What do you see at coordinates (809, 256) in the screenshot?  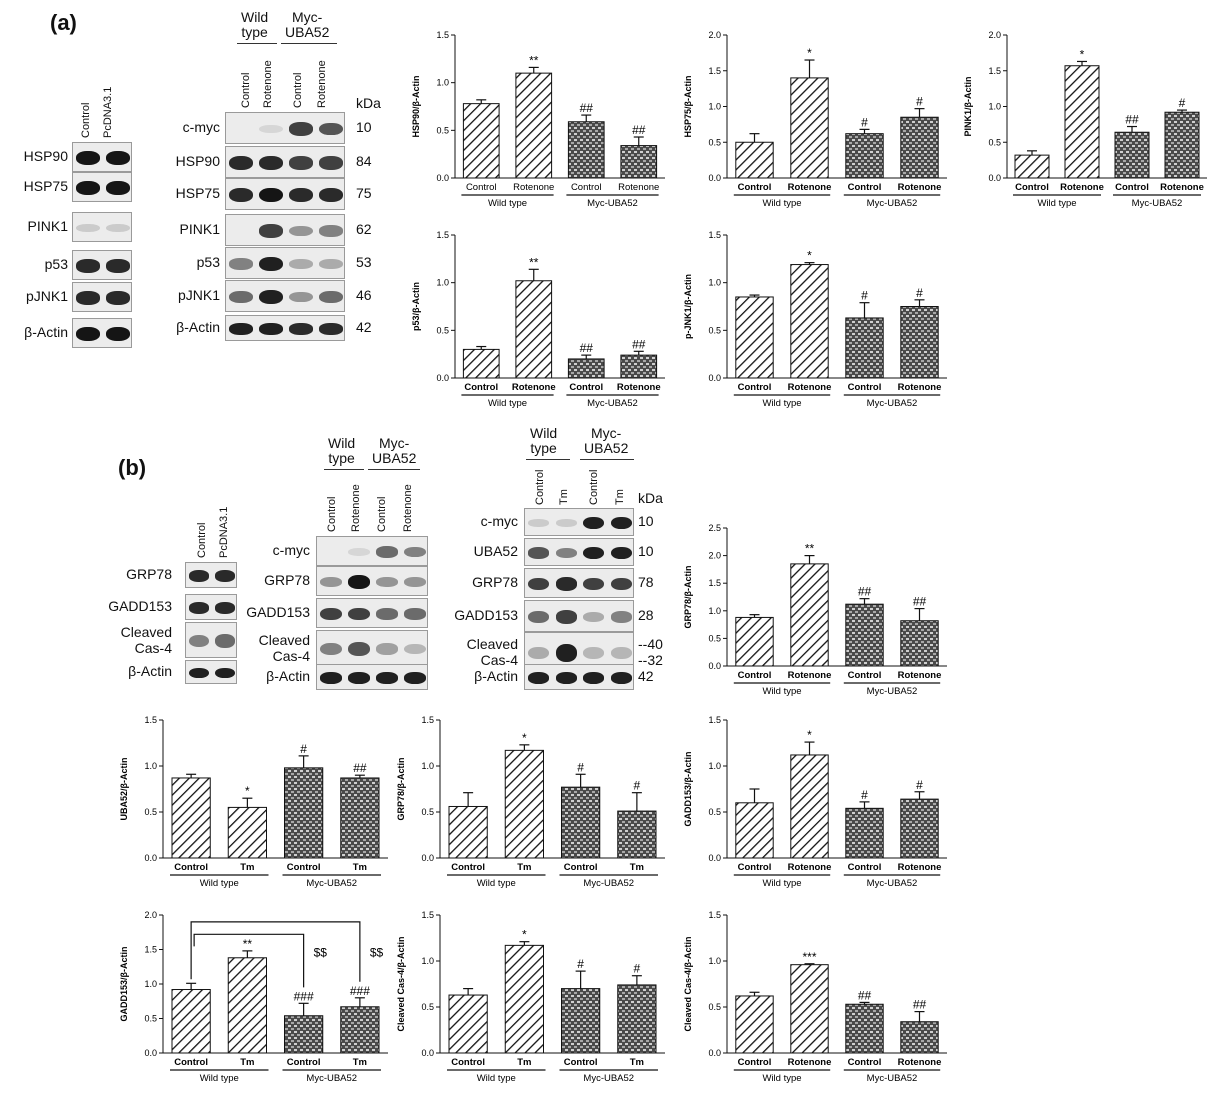 I see `significance-marker: *` at bounding box center [809, 256].